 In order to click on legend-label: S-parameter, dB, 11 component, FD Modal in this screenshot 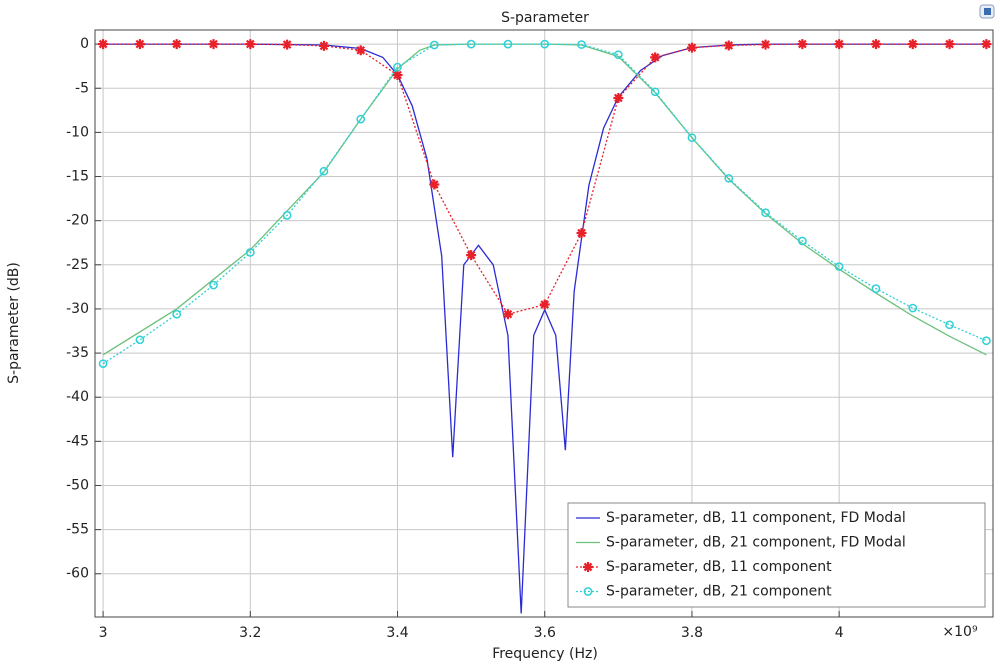, I will do `click(756, 518)`.